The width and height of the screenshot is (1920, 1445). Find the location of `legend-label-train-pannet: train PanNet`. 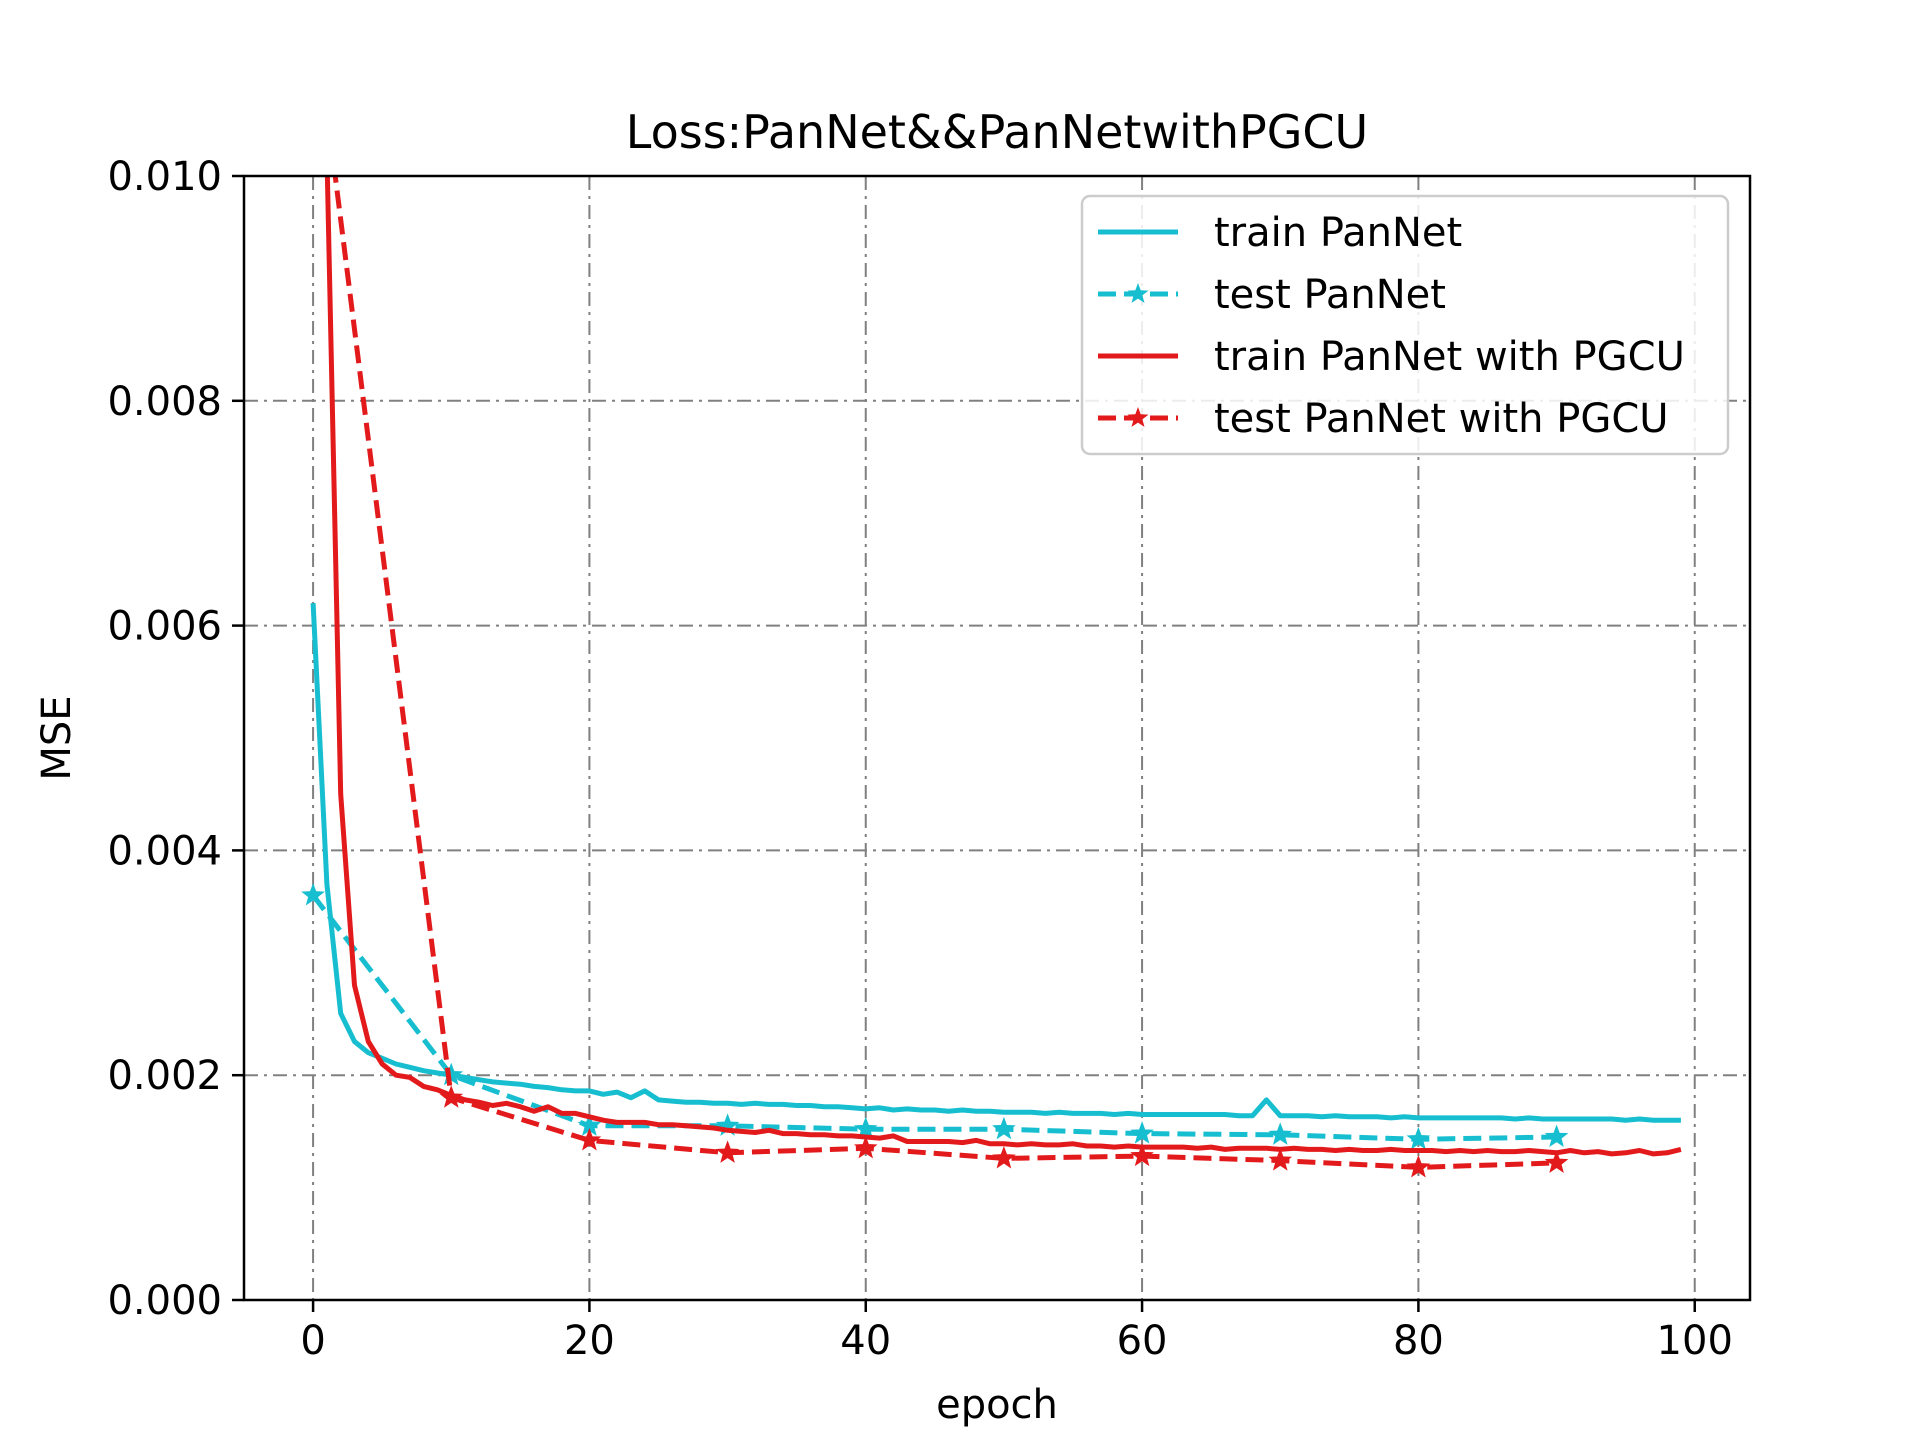

legend-label-train-pannet: train PanNet is located at coordinates (1338, 233).